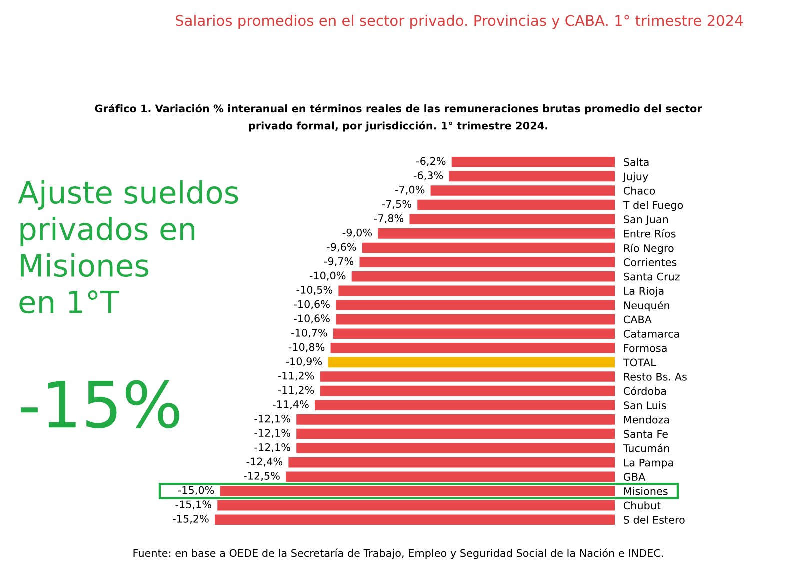 The image size is (797, 588). I want to click on data-label: -10,7%, so click(310, 333).